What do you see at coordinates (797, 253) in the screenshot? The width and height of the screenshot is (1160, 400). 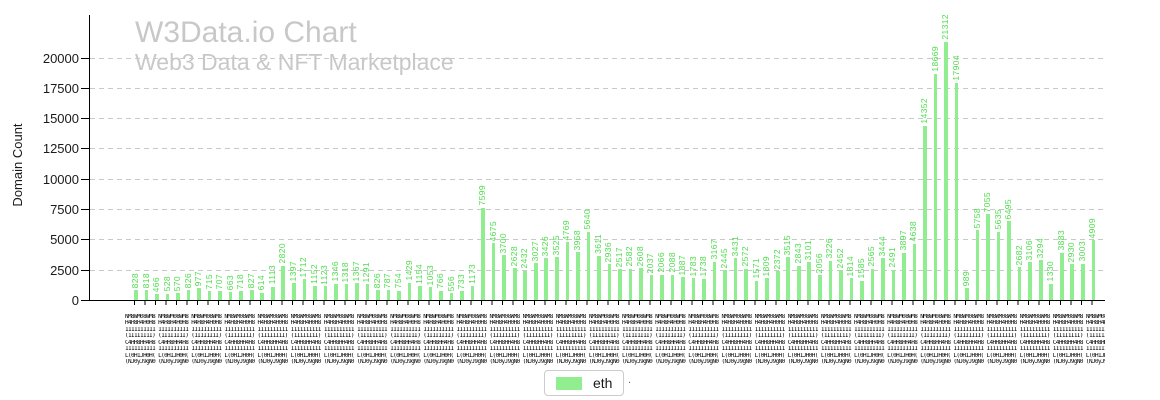 I see `bar-value-label: 2843` at bounding box center [797, 253].